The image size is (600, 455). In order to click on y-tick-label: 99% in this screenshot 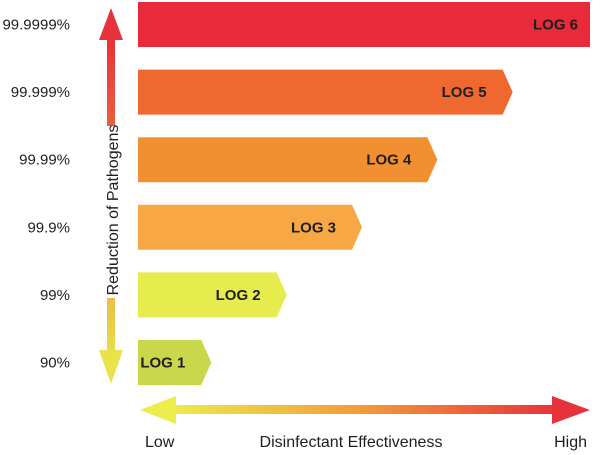, I will do `click(55, 295)`.